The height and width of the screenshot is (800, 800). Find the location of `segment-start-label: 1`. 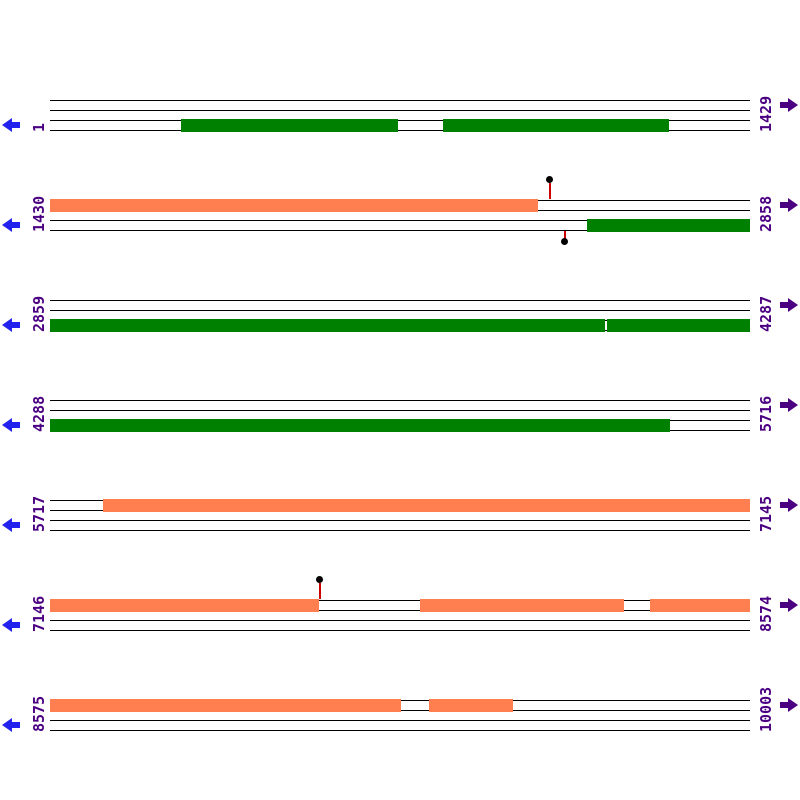

segment-start-label: 1 is located at coordinates (38, 127).